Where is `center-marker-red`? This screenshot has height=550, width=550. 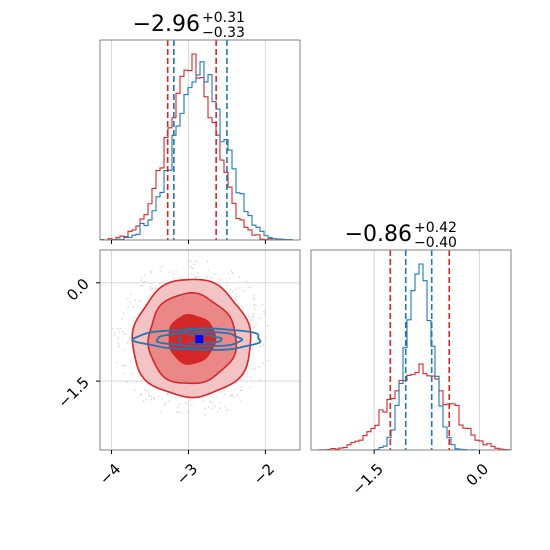 center-marker-red is located at coordinates (185, 339).